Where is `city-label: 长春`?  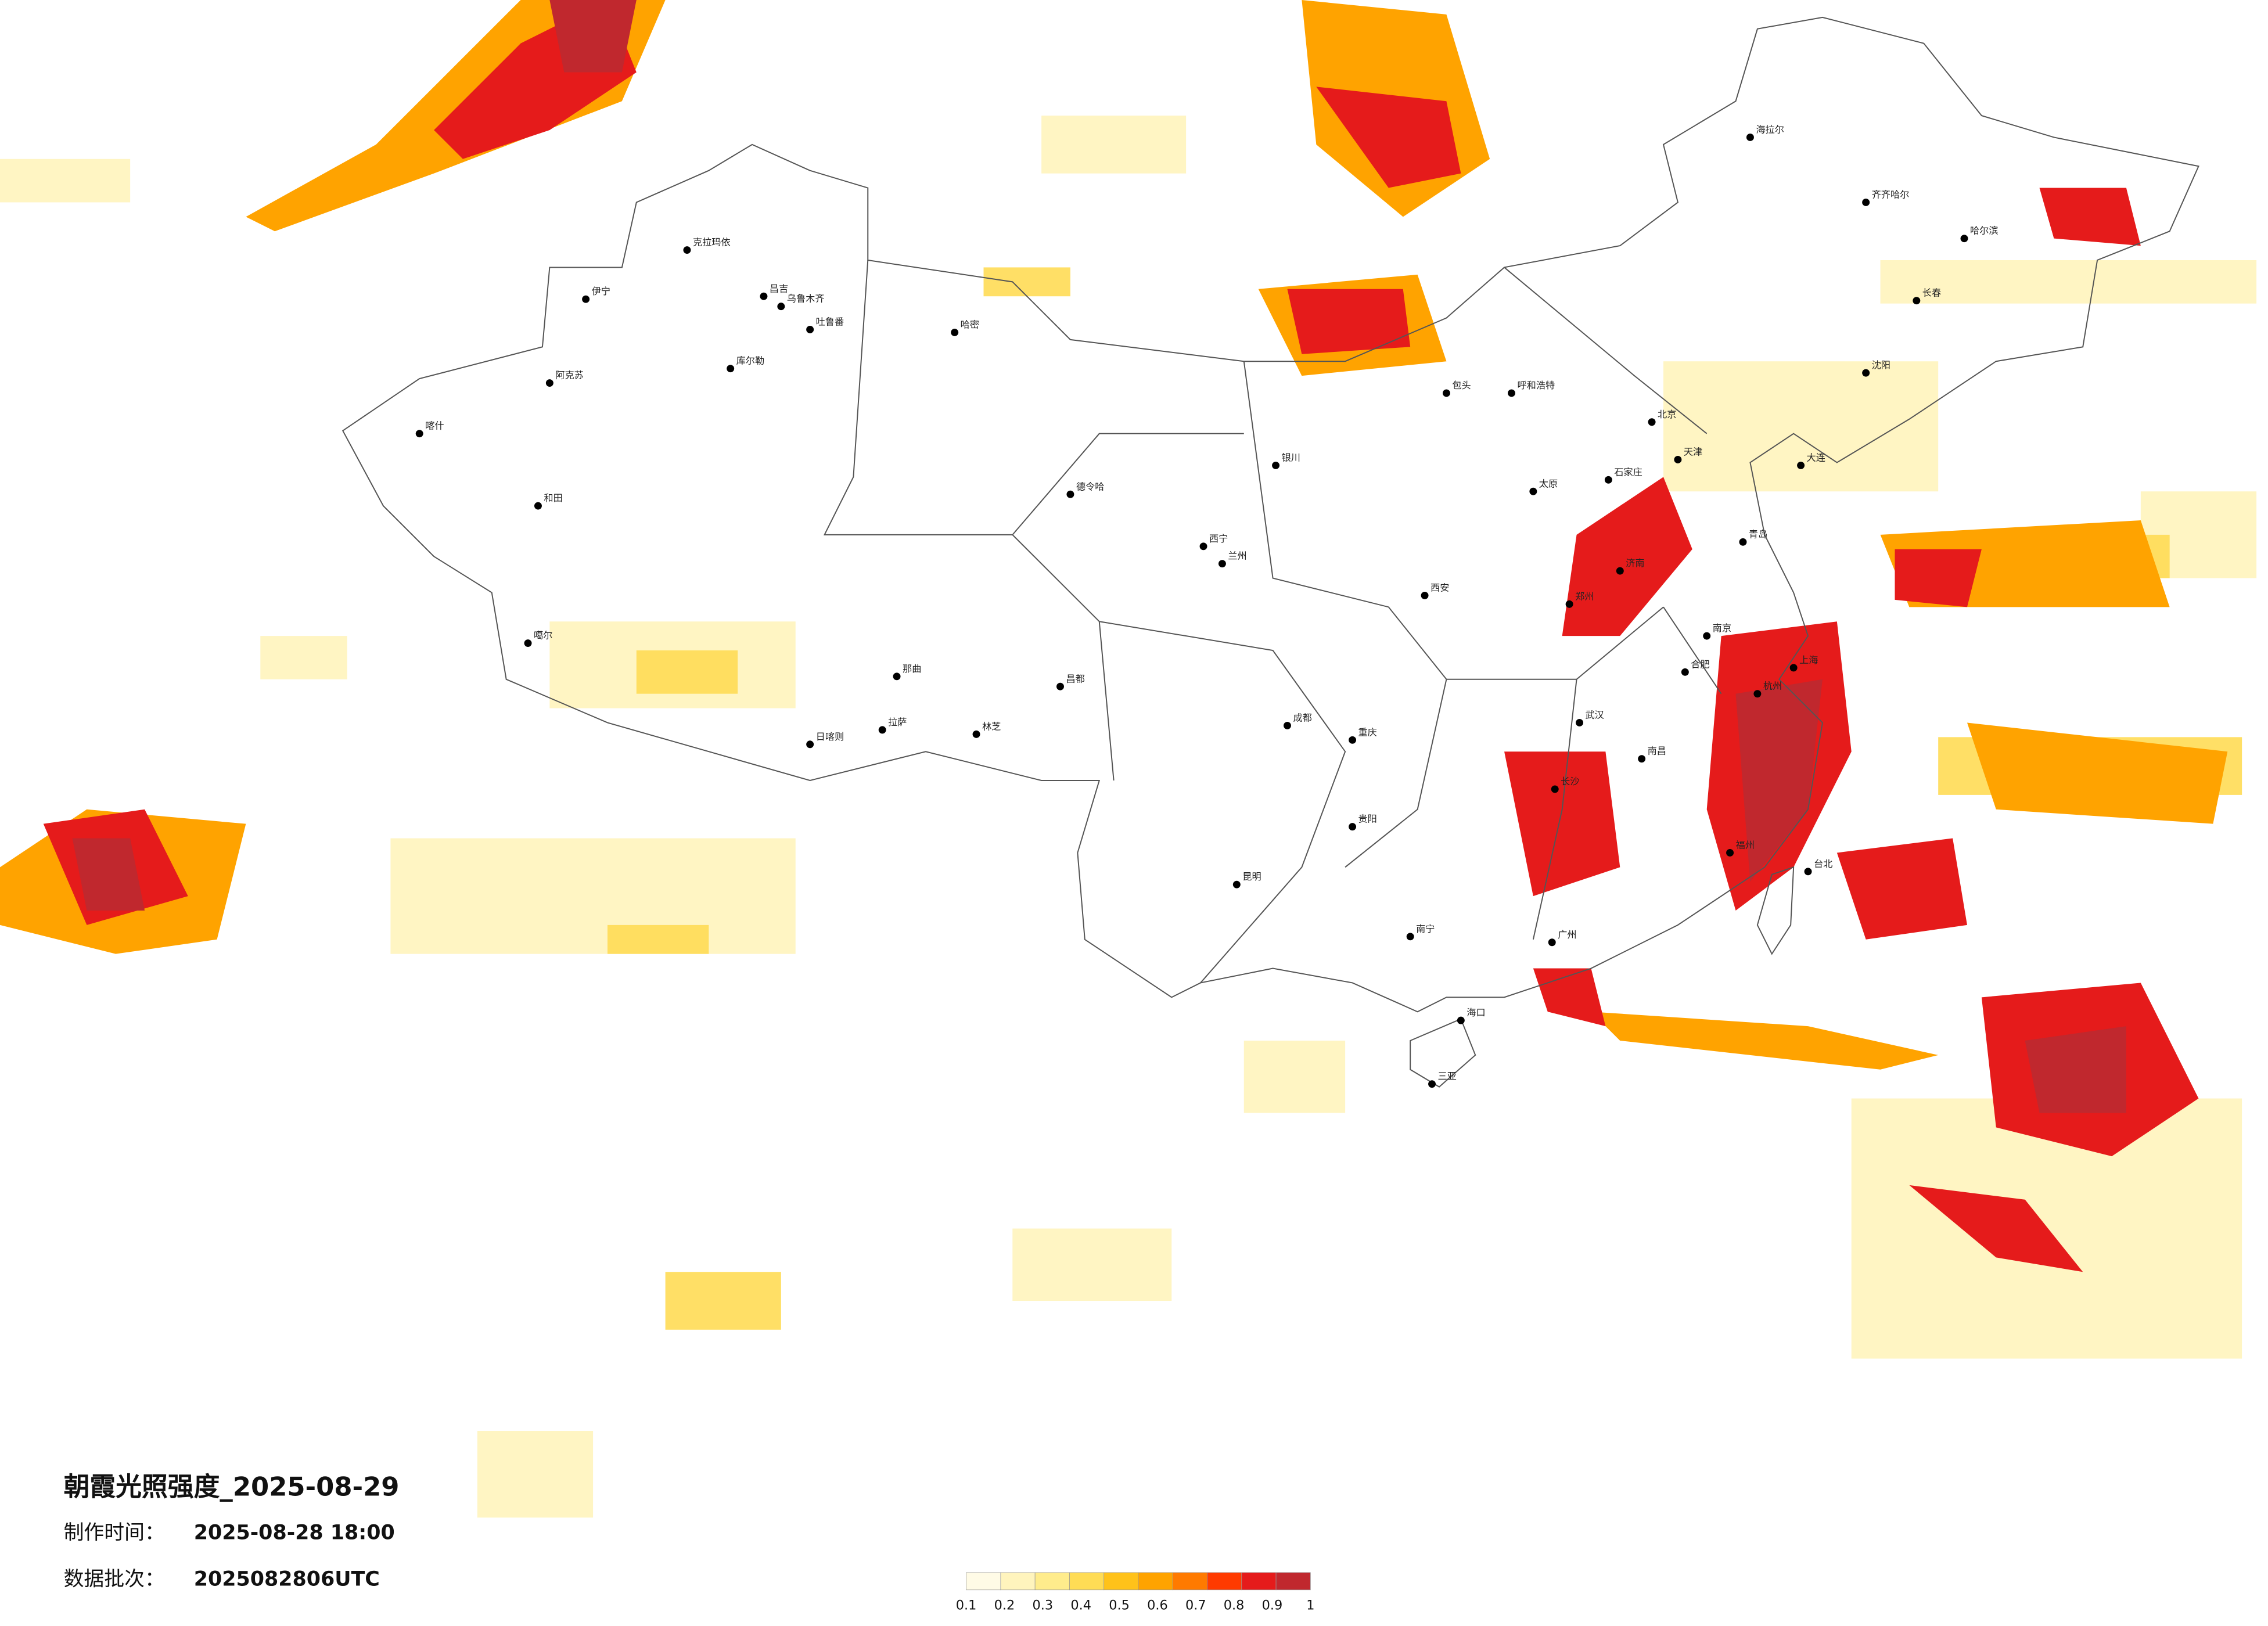 city-label: 长春 is located at coordinates (1931, 292).